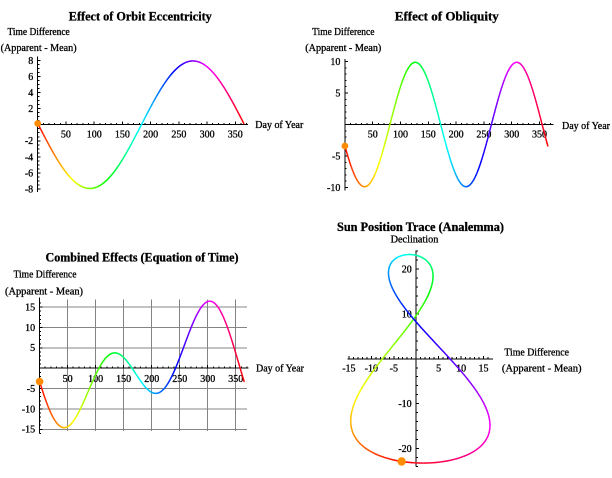  I want to click on svg-text:Combined Effects (Equation of: Combined Effects (Equation of Time), so click(142, 258).